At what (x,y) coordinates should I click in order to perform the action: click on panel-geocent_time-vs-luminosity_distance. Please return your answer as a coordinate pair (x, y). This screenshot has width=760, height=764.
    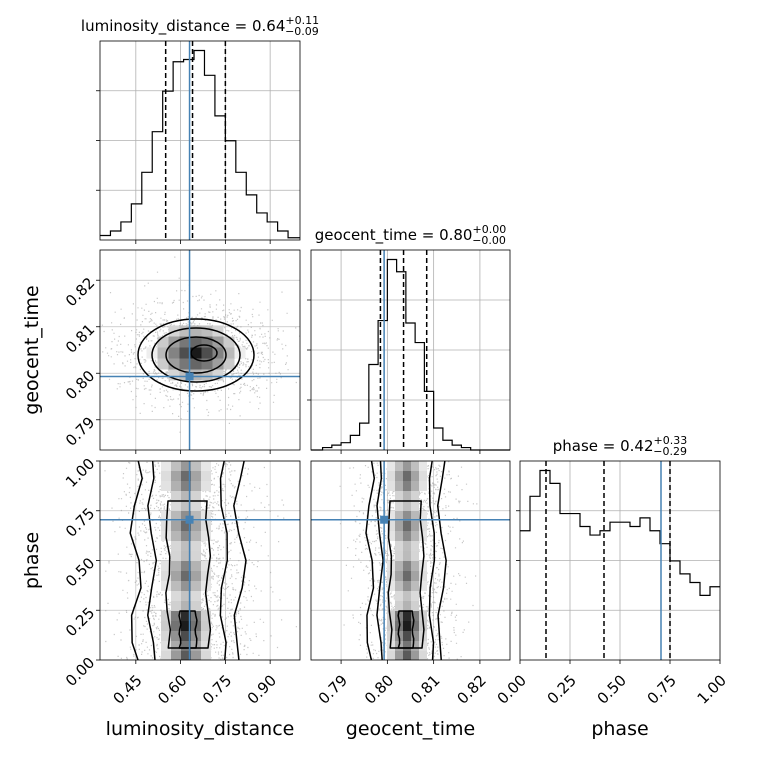
    Looking at the image, I should click on (198, 351).